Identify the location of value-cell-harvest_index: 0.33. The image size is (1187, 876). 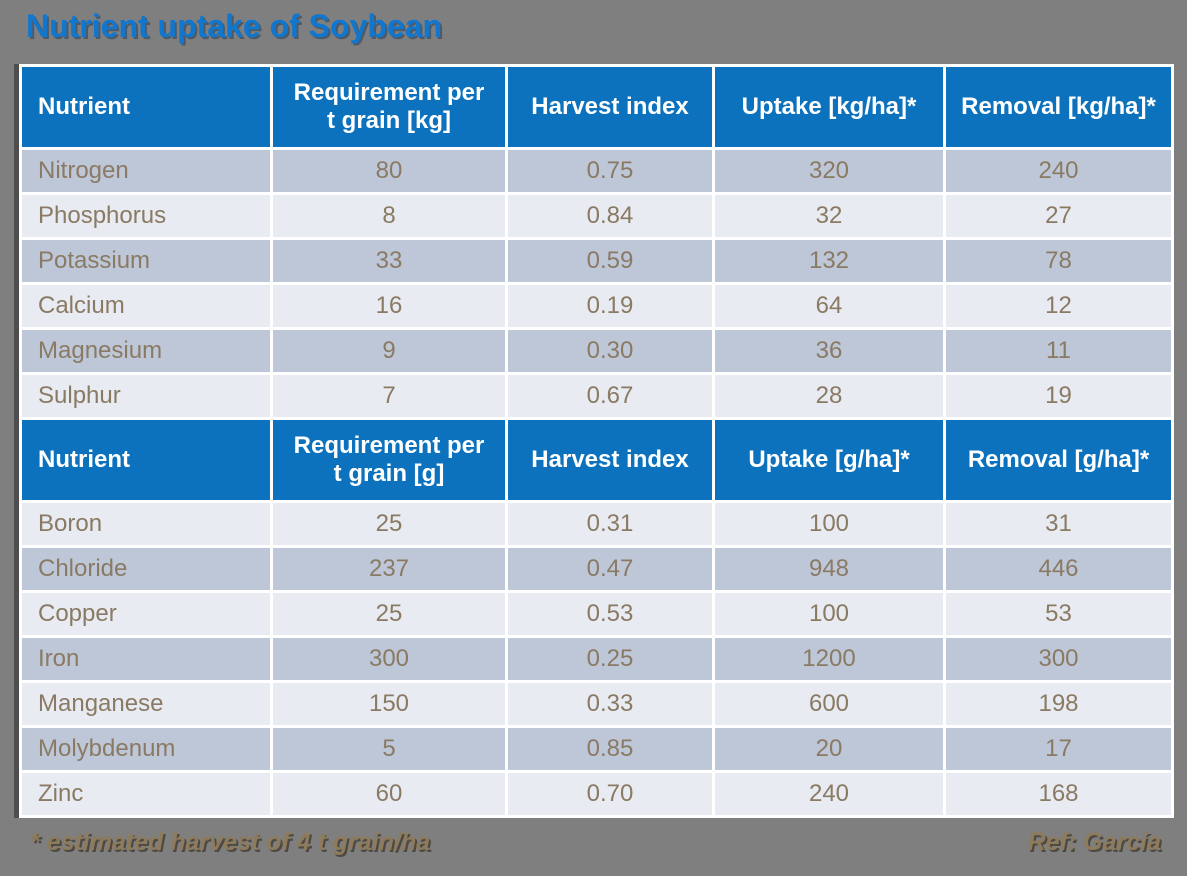
(610, 704).